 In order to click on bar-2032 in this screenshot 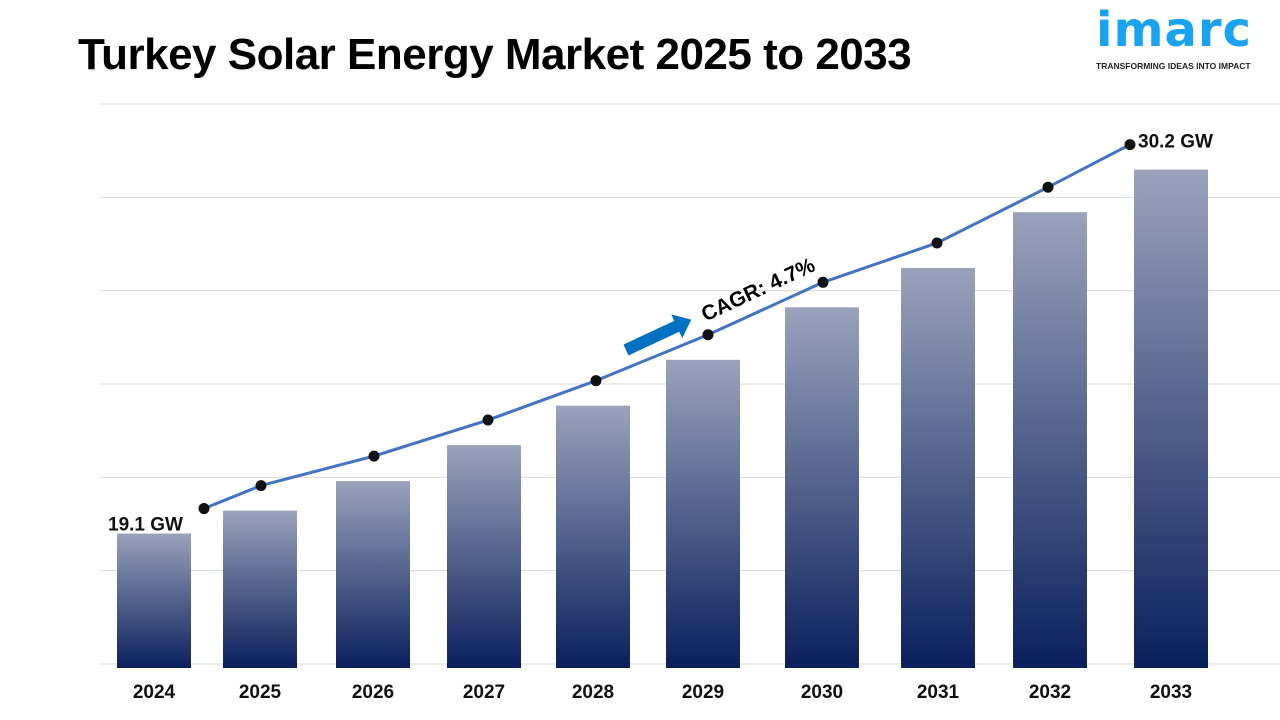, I will do `click(1050, 440)`.